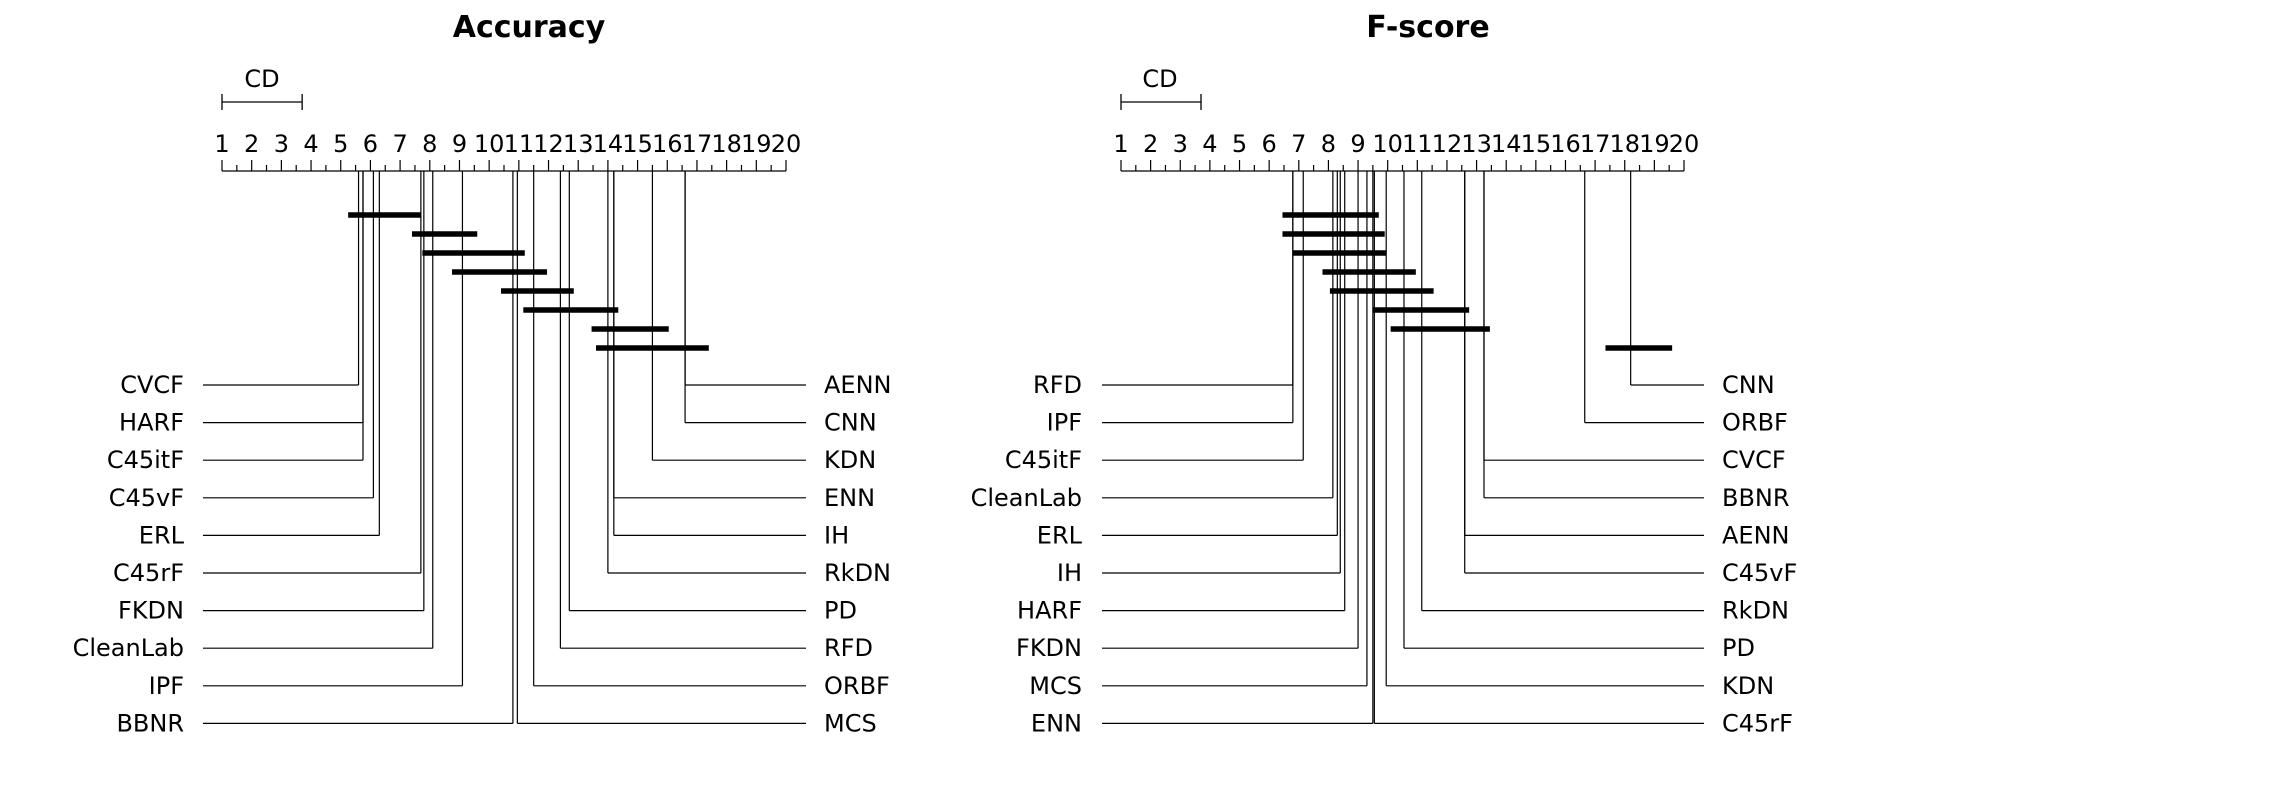 This screenshot has width=2271, height=809. I want to click on fscore-cd-label: CD, so click(1159, 79).